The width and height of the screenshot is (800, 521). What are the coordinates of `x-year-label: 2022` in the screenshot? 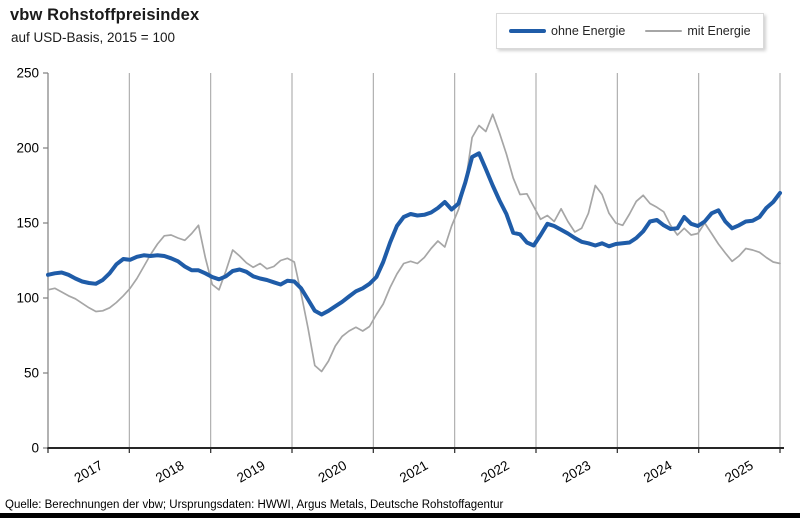 It's located at (495, 472).